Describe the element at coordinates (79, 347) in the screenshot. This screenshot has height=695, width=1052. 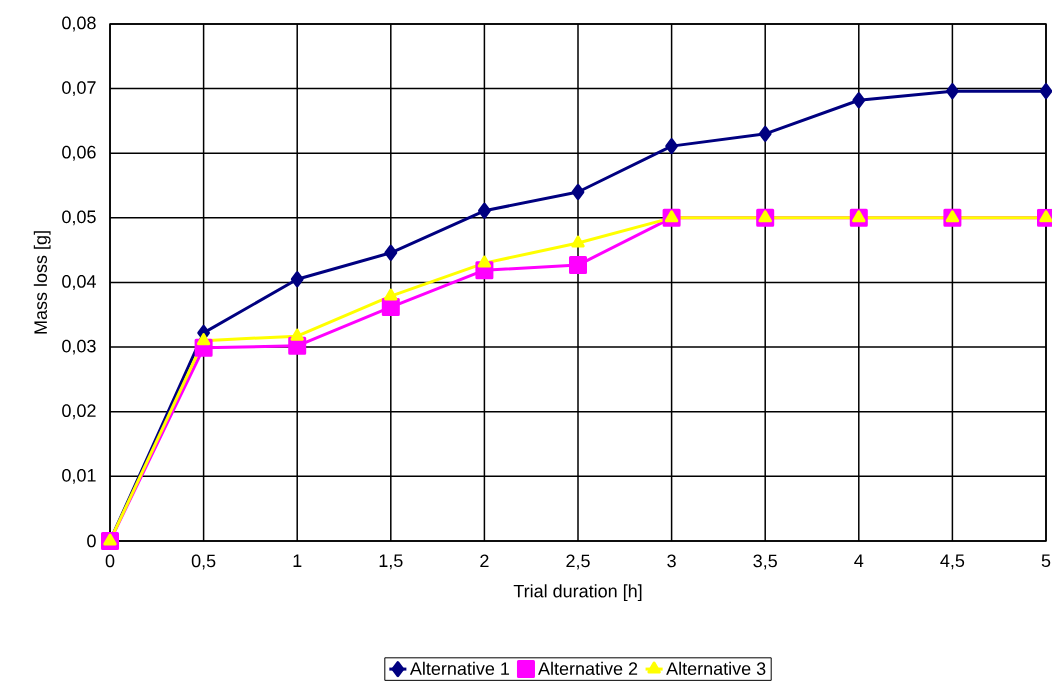
I see `y-tick-label: 0,03` at that location.